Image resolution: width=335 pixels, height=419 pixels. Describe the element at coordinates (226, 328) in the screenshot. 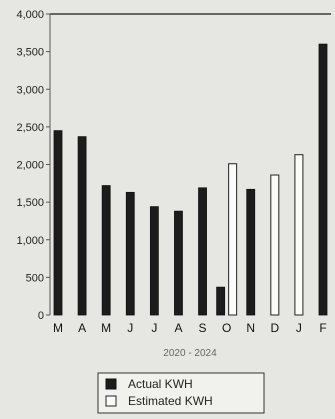

I see `x-tick-label: O` at that location.